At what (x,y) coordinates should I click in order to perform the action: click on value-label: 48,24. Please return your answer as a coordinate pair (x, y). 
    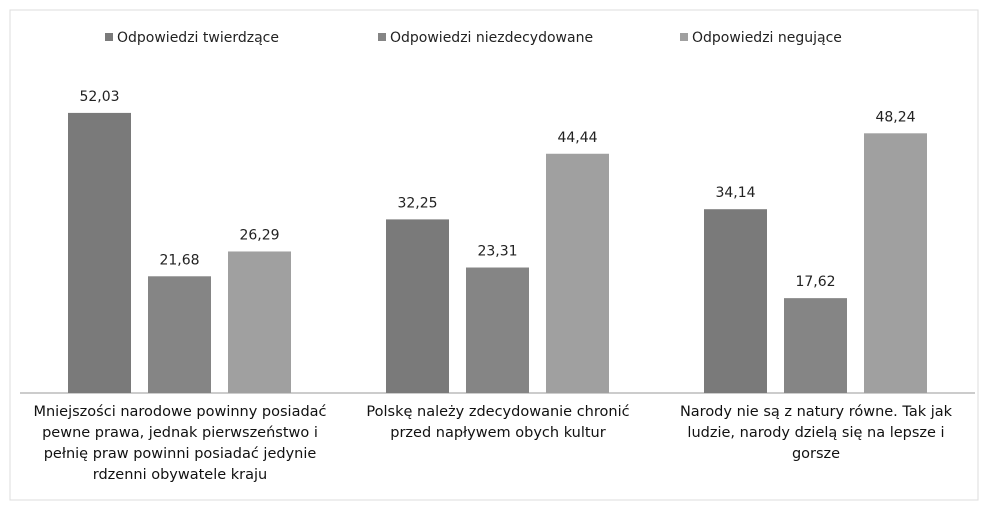
    Looking at the image, I should click on (895, 117).